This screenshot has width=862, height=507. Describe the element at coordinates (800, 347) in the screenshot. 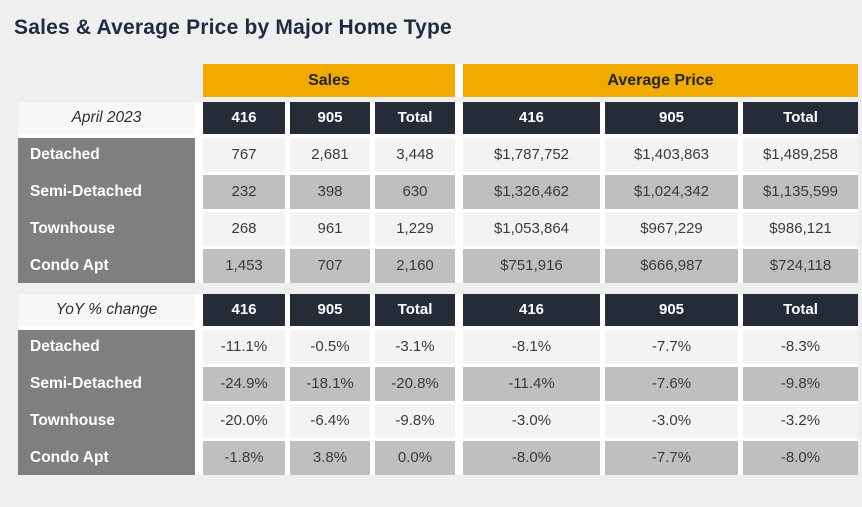

I see `cell-yoy-detached-avg-total: -8.3%` at that location.